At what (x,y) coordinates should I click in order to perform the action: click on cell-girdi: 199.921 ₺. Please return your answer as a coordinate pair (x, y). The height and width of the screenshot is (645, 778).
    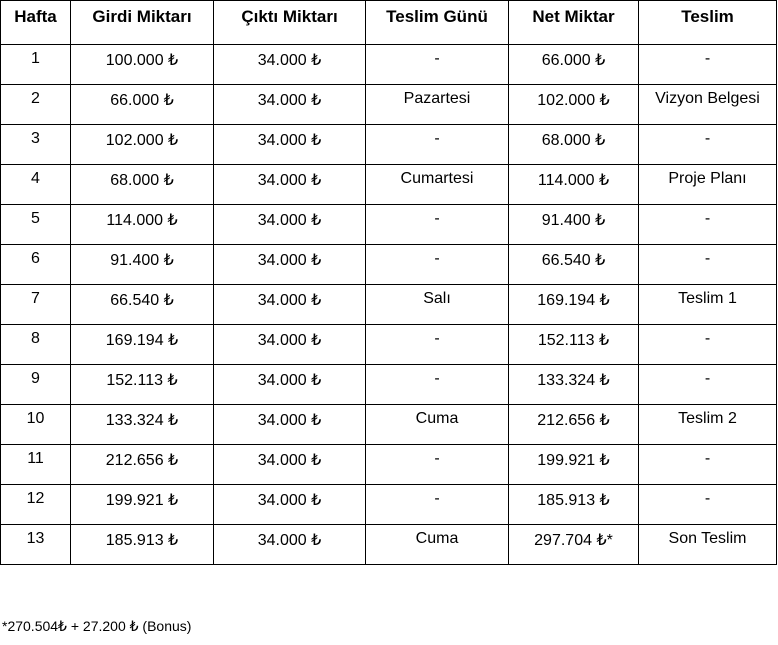
    Looking at the image, I should click on (142, 504).